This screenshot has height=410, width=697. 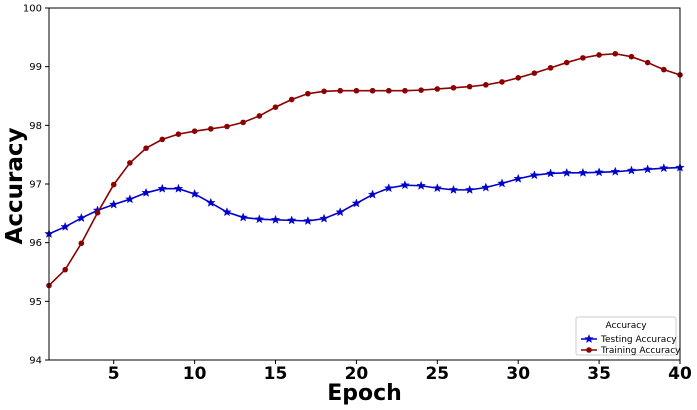 What do you see at coordinates (437, 374) in the screenshot?
I see `x-tick-label: 25` at bounding box center [437, 374].